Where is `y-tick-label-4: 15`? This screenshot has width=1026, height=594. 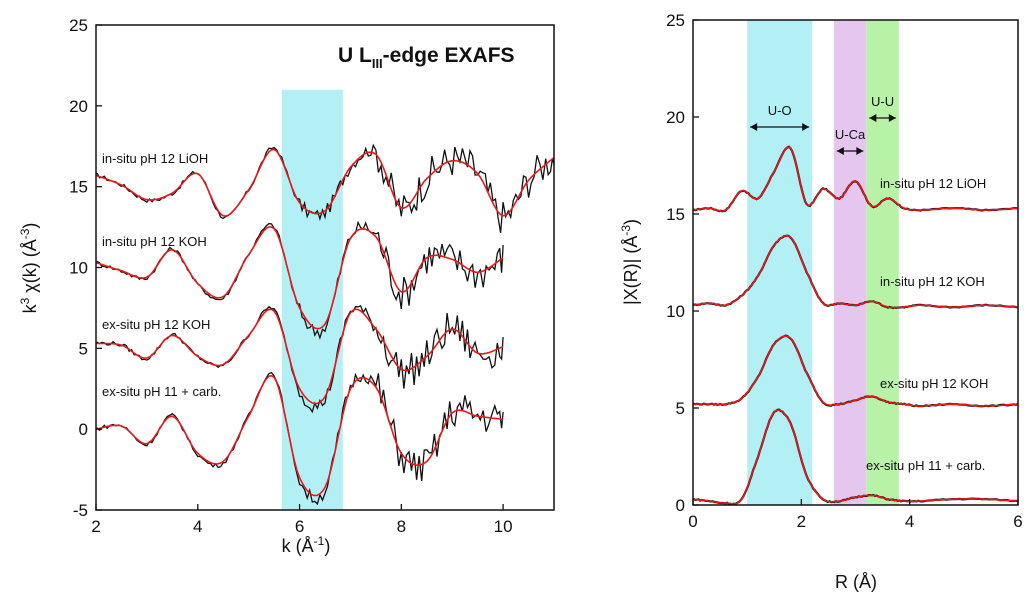 y-tick-label-4: 15 is located at coordinates (78, 187).